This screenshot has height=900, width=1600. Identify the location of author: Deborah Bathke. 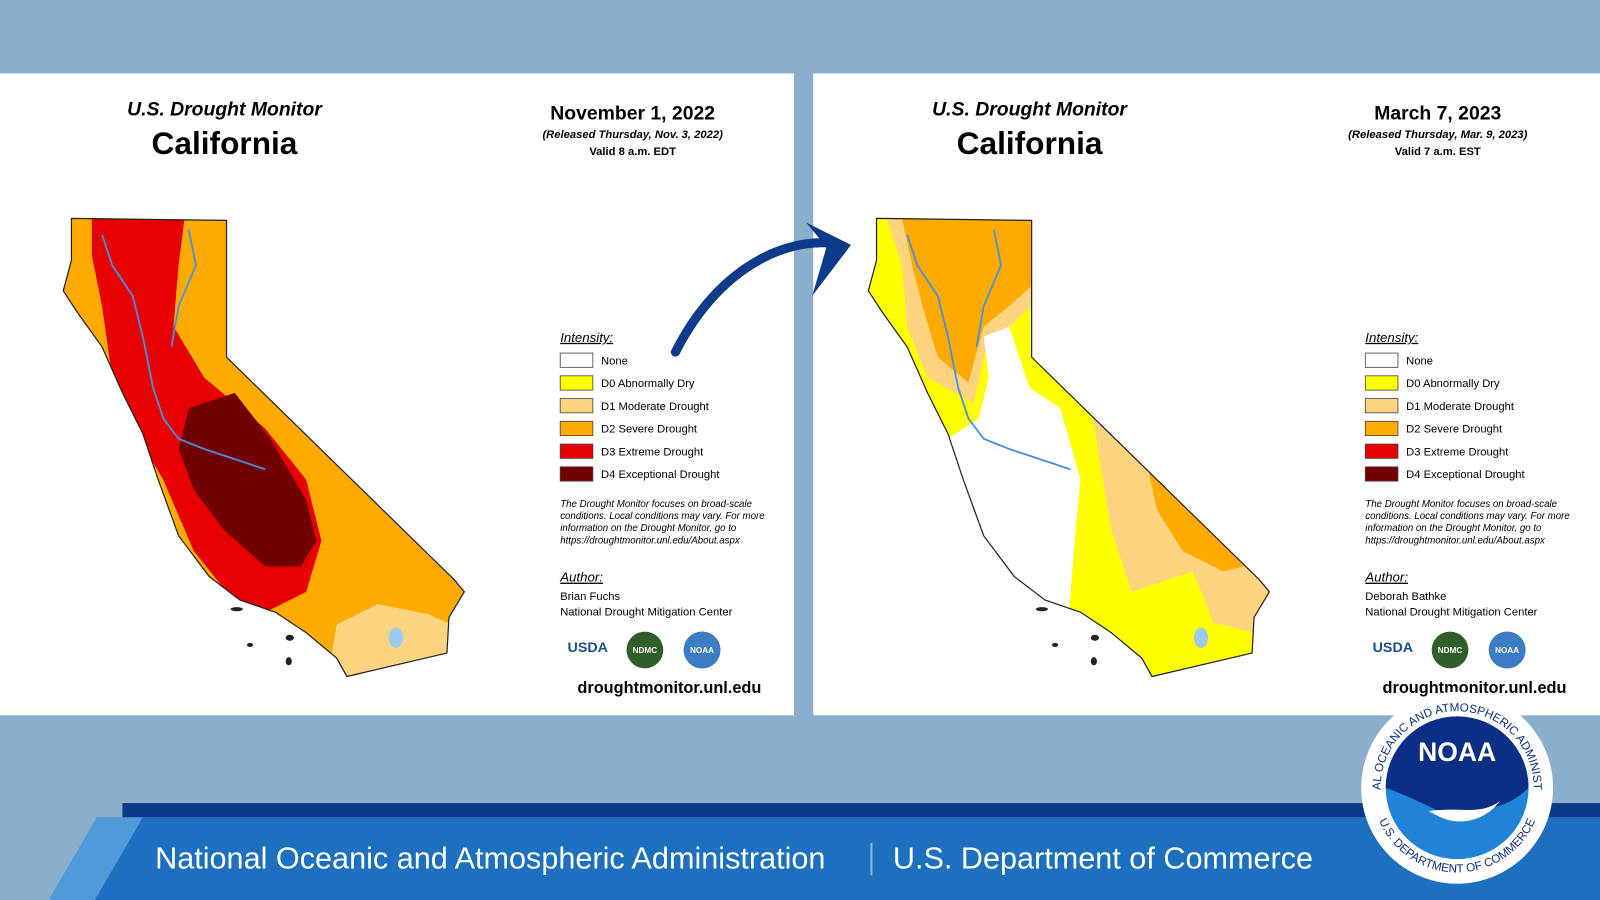
(1405, 597).